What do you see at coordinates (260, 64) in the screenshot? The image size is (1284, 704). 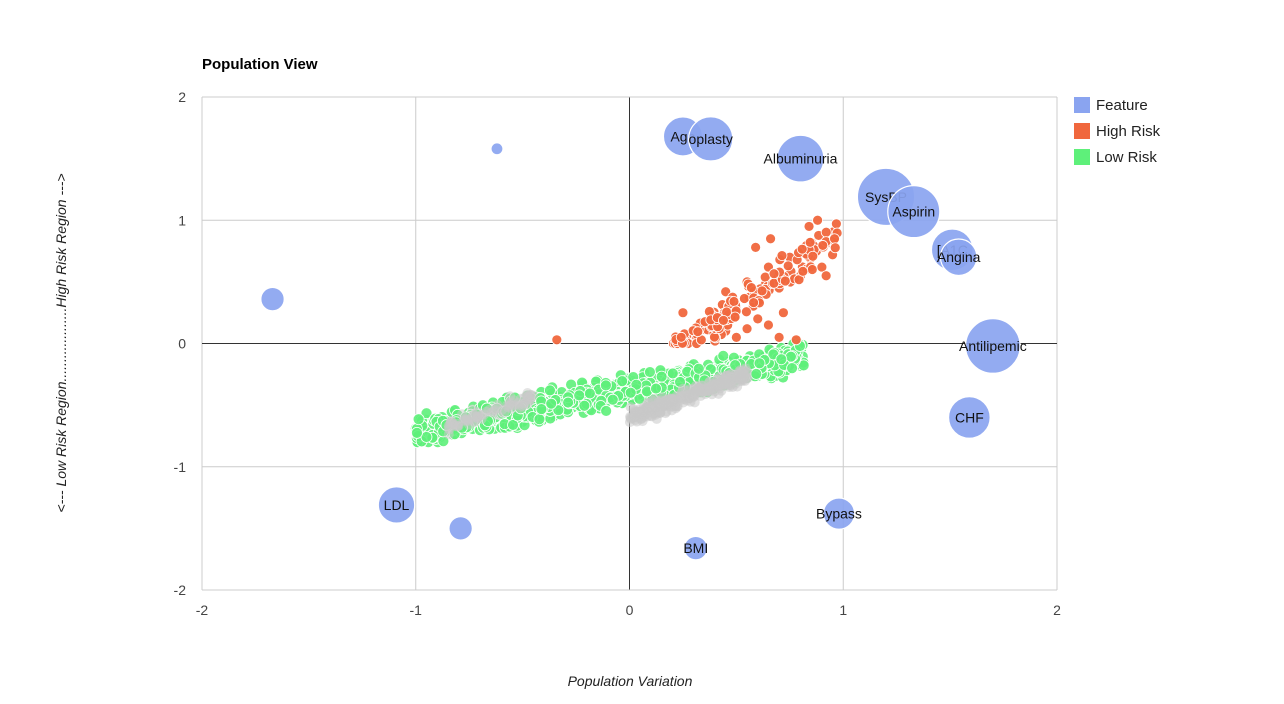 I see `chart-title: Population View` at bounding box center [260, 64].